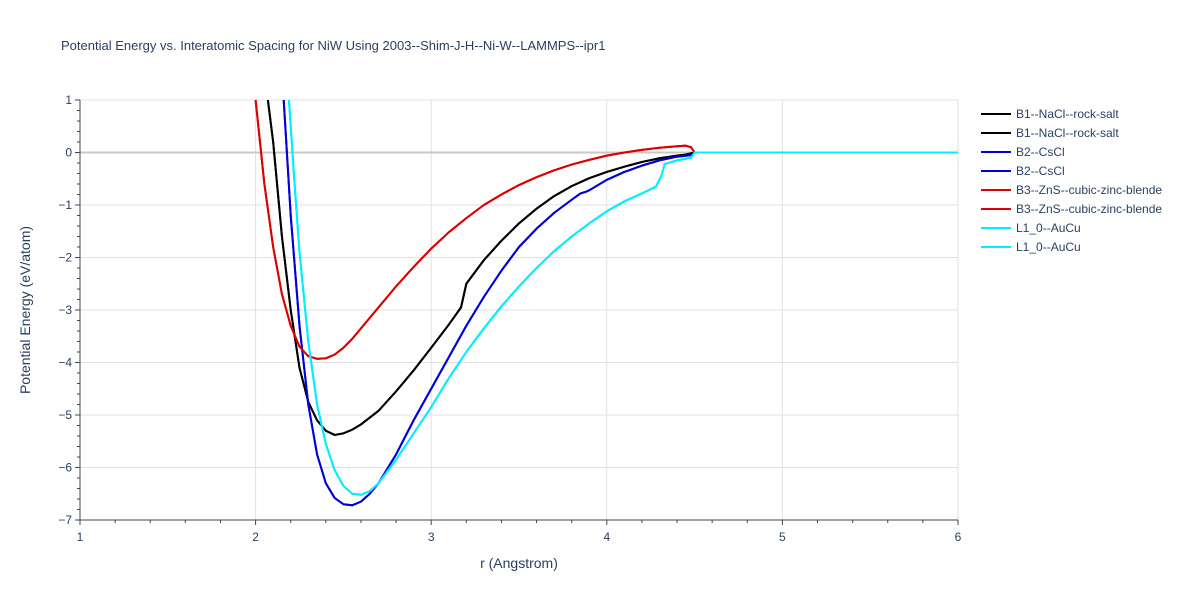 The image size is (1200, 600). Describe the element at coordinates (606, 537) in the screenshot. I see `x-tick-label: 4` at that location.